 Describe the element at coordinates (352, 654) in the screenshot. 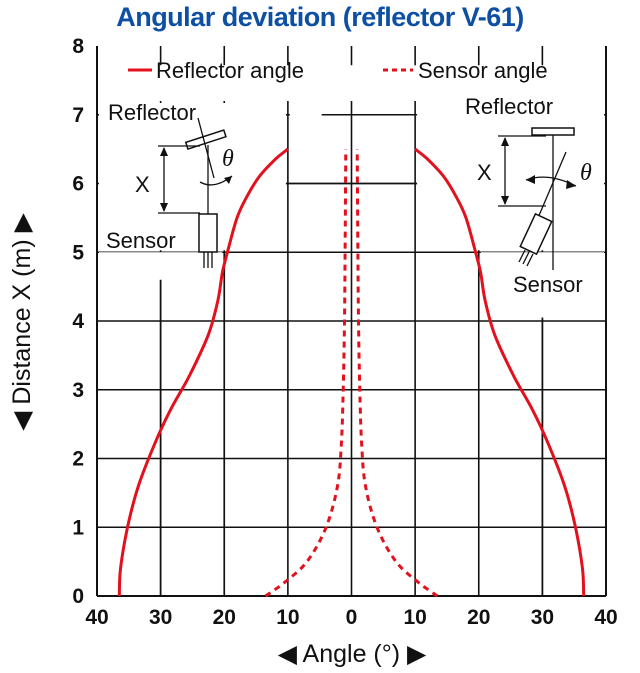

I see `x-axis-label: ◀ Angle (°) ▶` at that location.